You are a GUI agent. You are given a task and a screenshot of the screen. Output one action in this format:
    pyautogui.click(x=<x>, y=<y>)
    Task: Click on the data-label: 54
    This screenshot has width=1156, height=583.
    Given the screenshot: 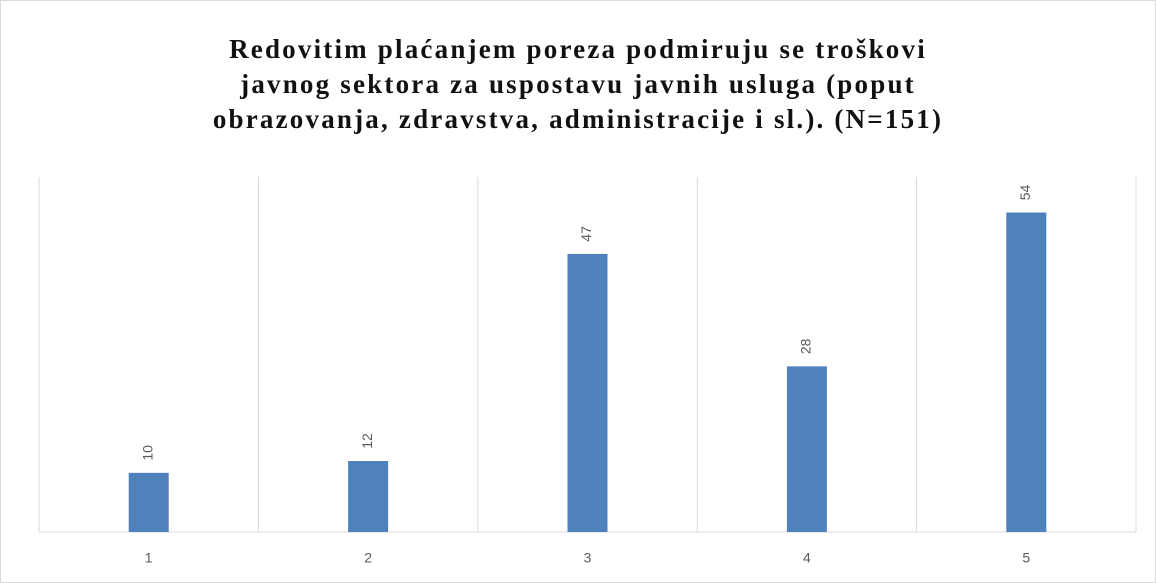 What is the action you would take?
    pyautogui.click(x=1025, y=193)
    